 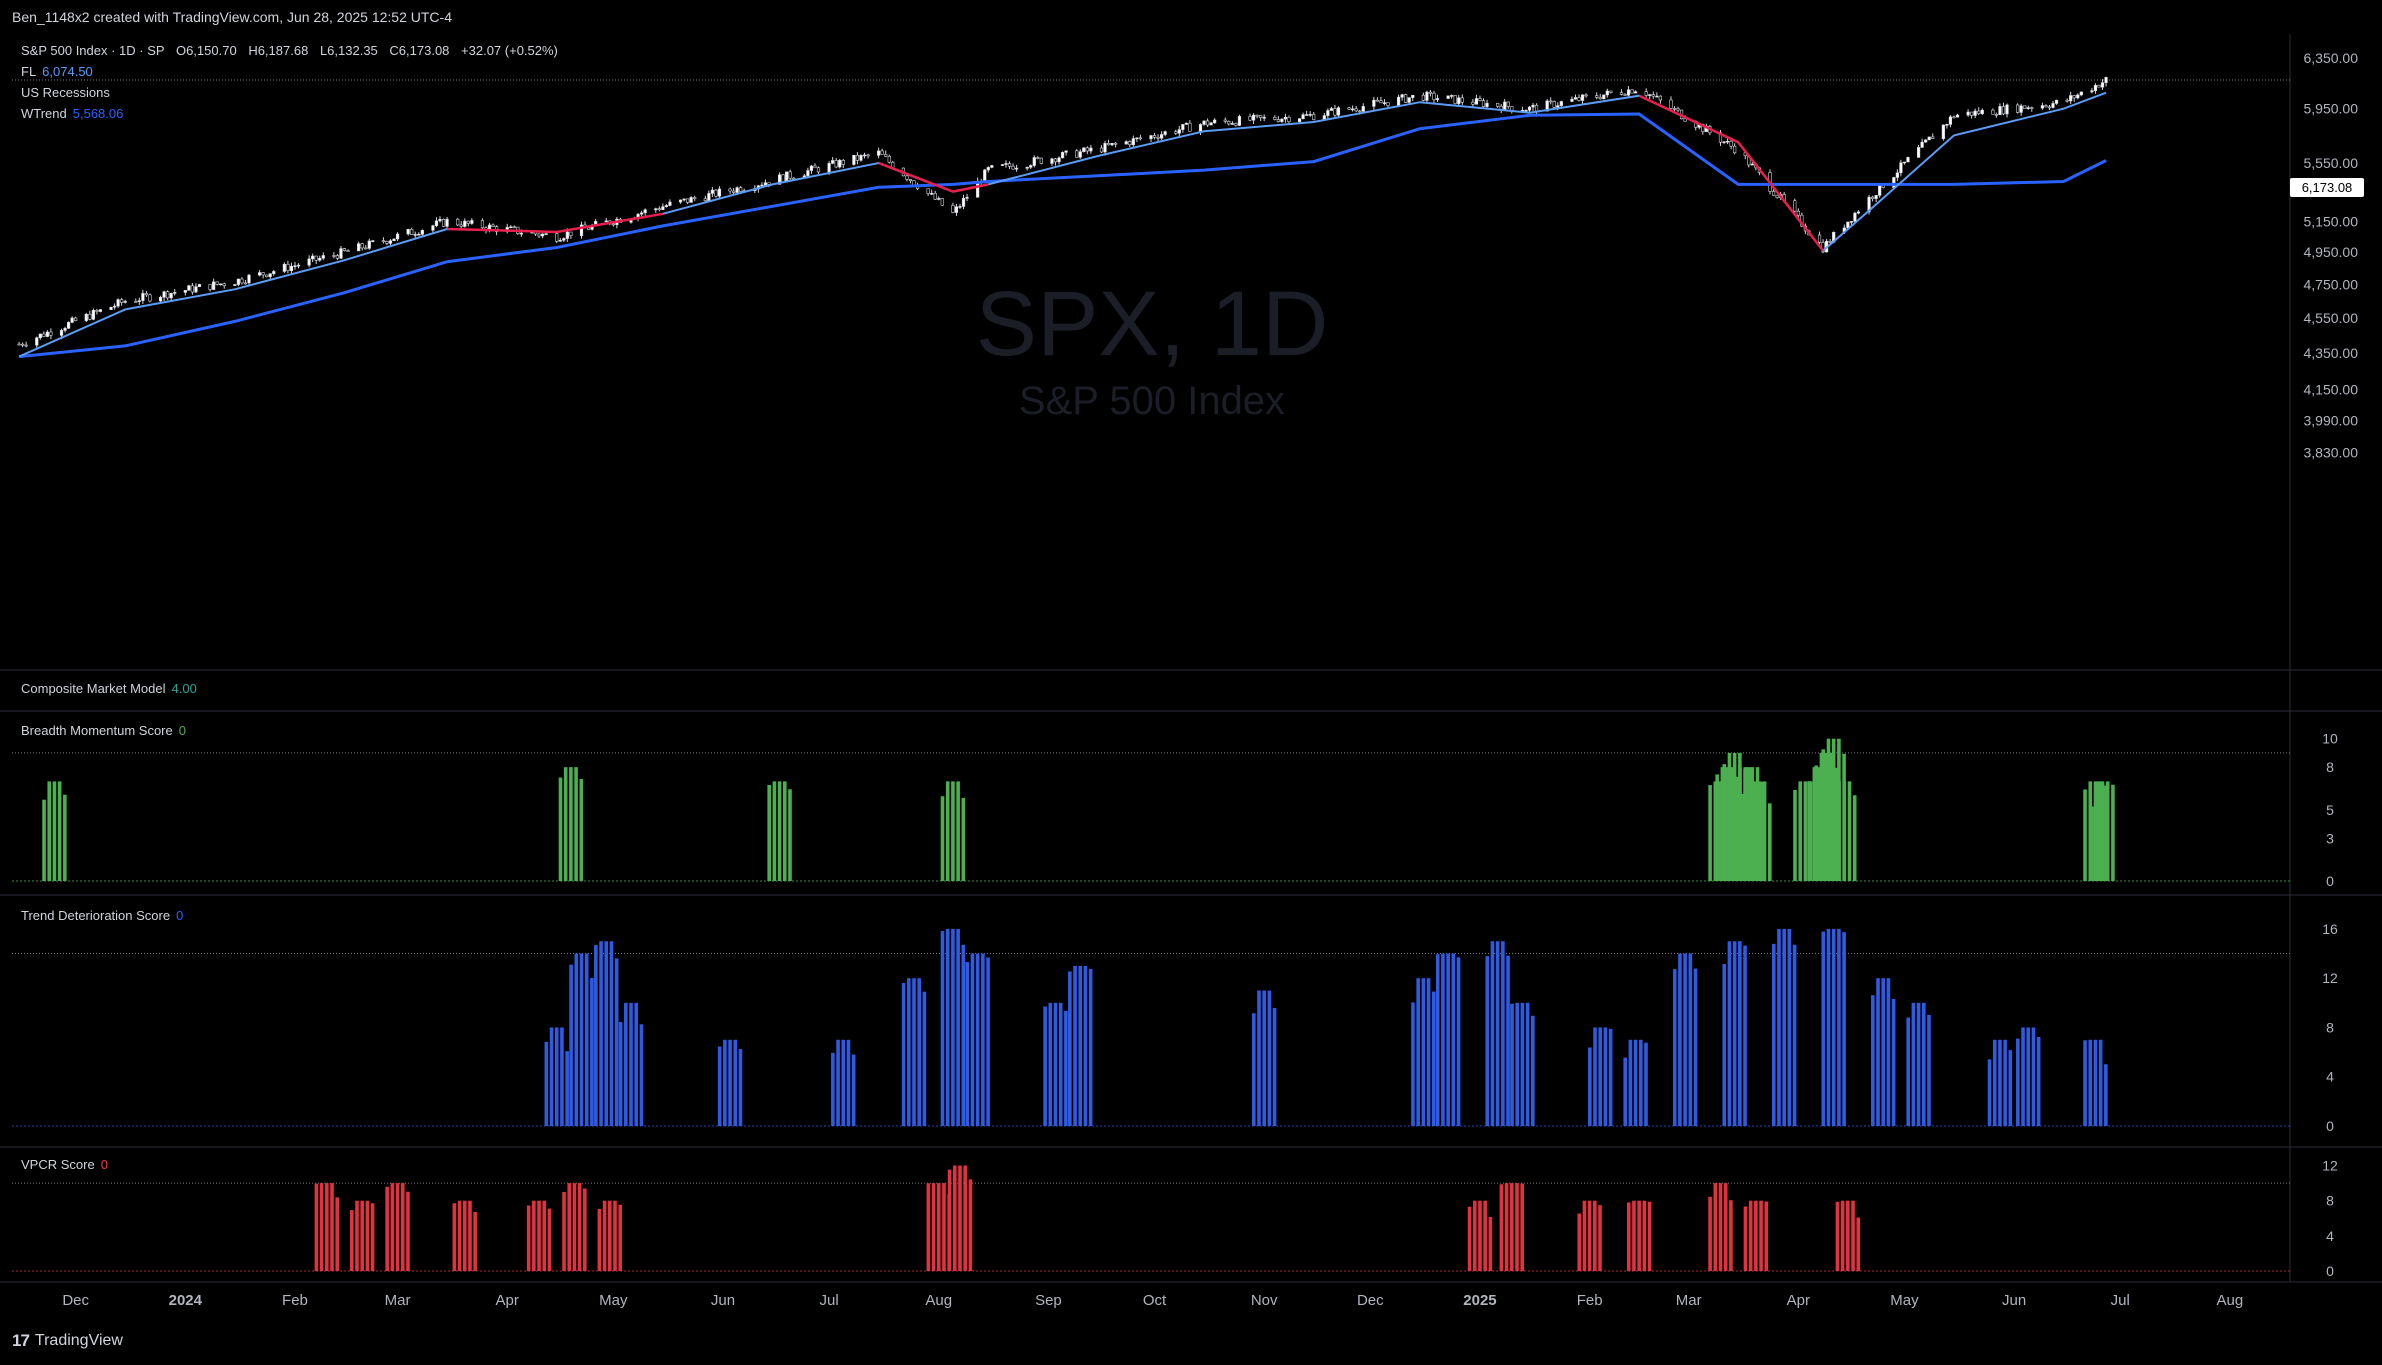 I want to click on indicator-legend-recessions: US Recessions, so click(x=65, y=92).